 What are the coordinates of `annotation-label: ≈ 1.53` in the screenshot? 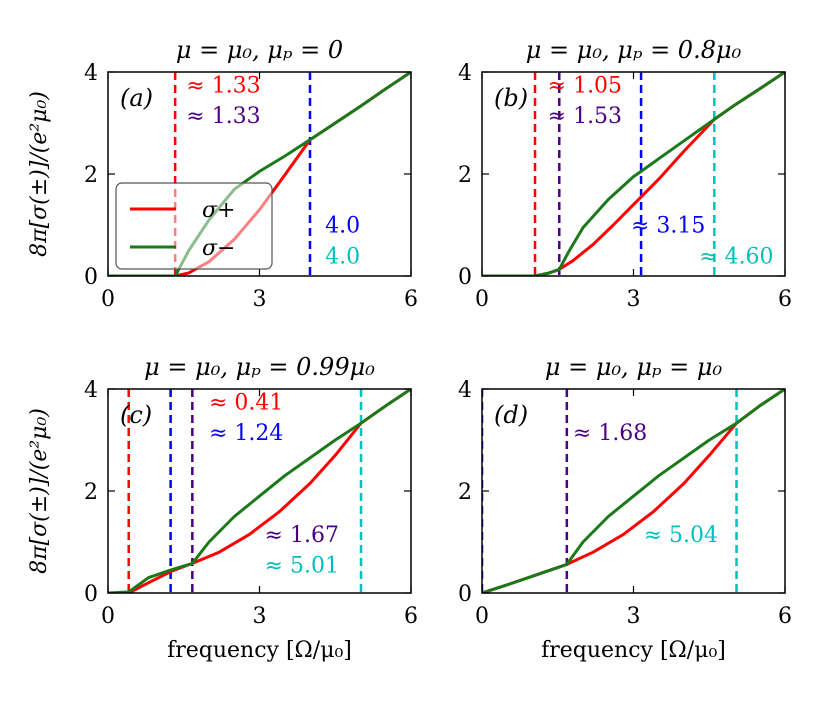 It's located at (585, 116).